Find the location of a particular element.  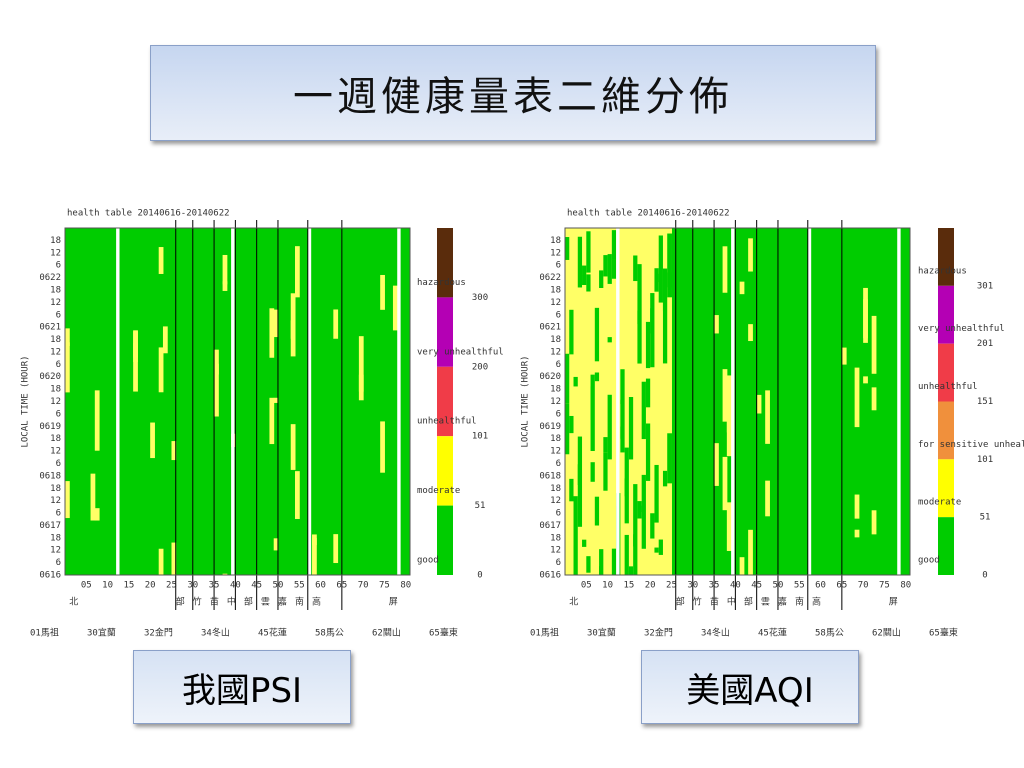

x-tick-label: 40 is located at coordinates (235, 586).